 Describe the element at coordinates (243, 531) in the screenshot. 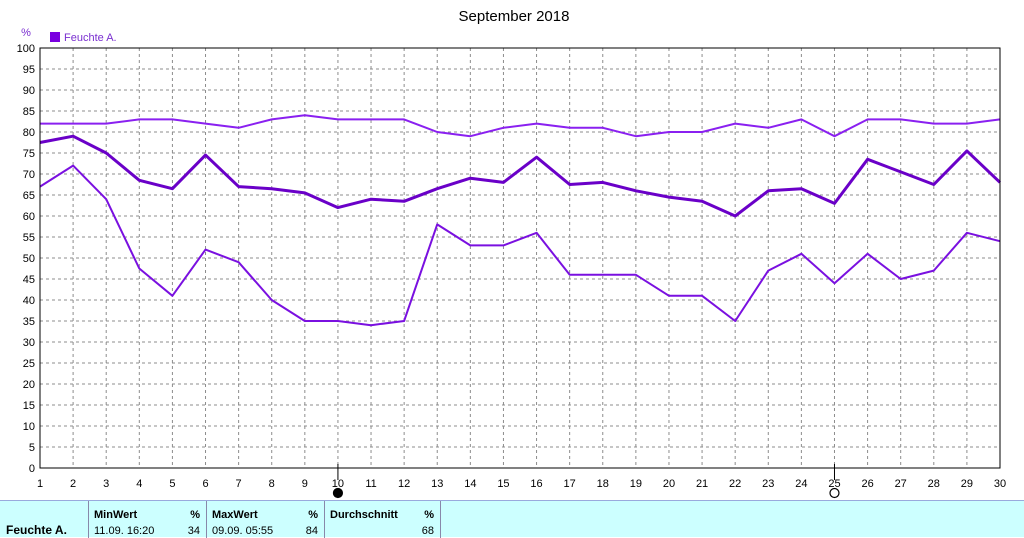

I see `max-time: 09.09. 05:55` at that location.